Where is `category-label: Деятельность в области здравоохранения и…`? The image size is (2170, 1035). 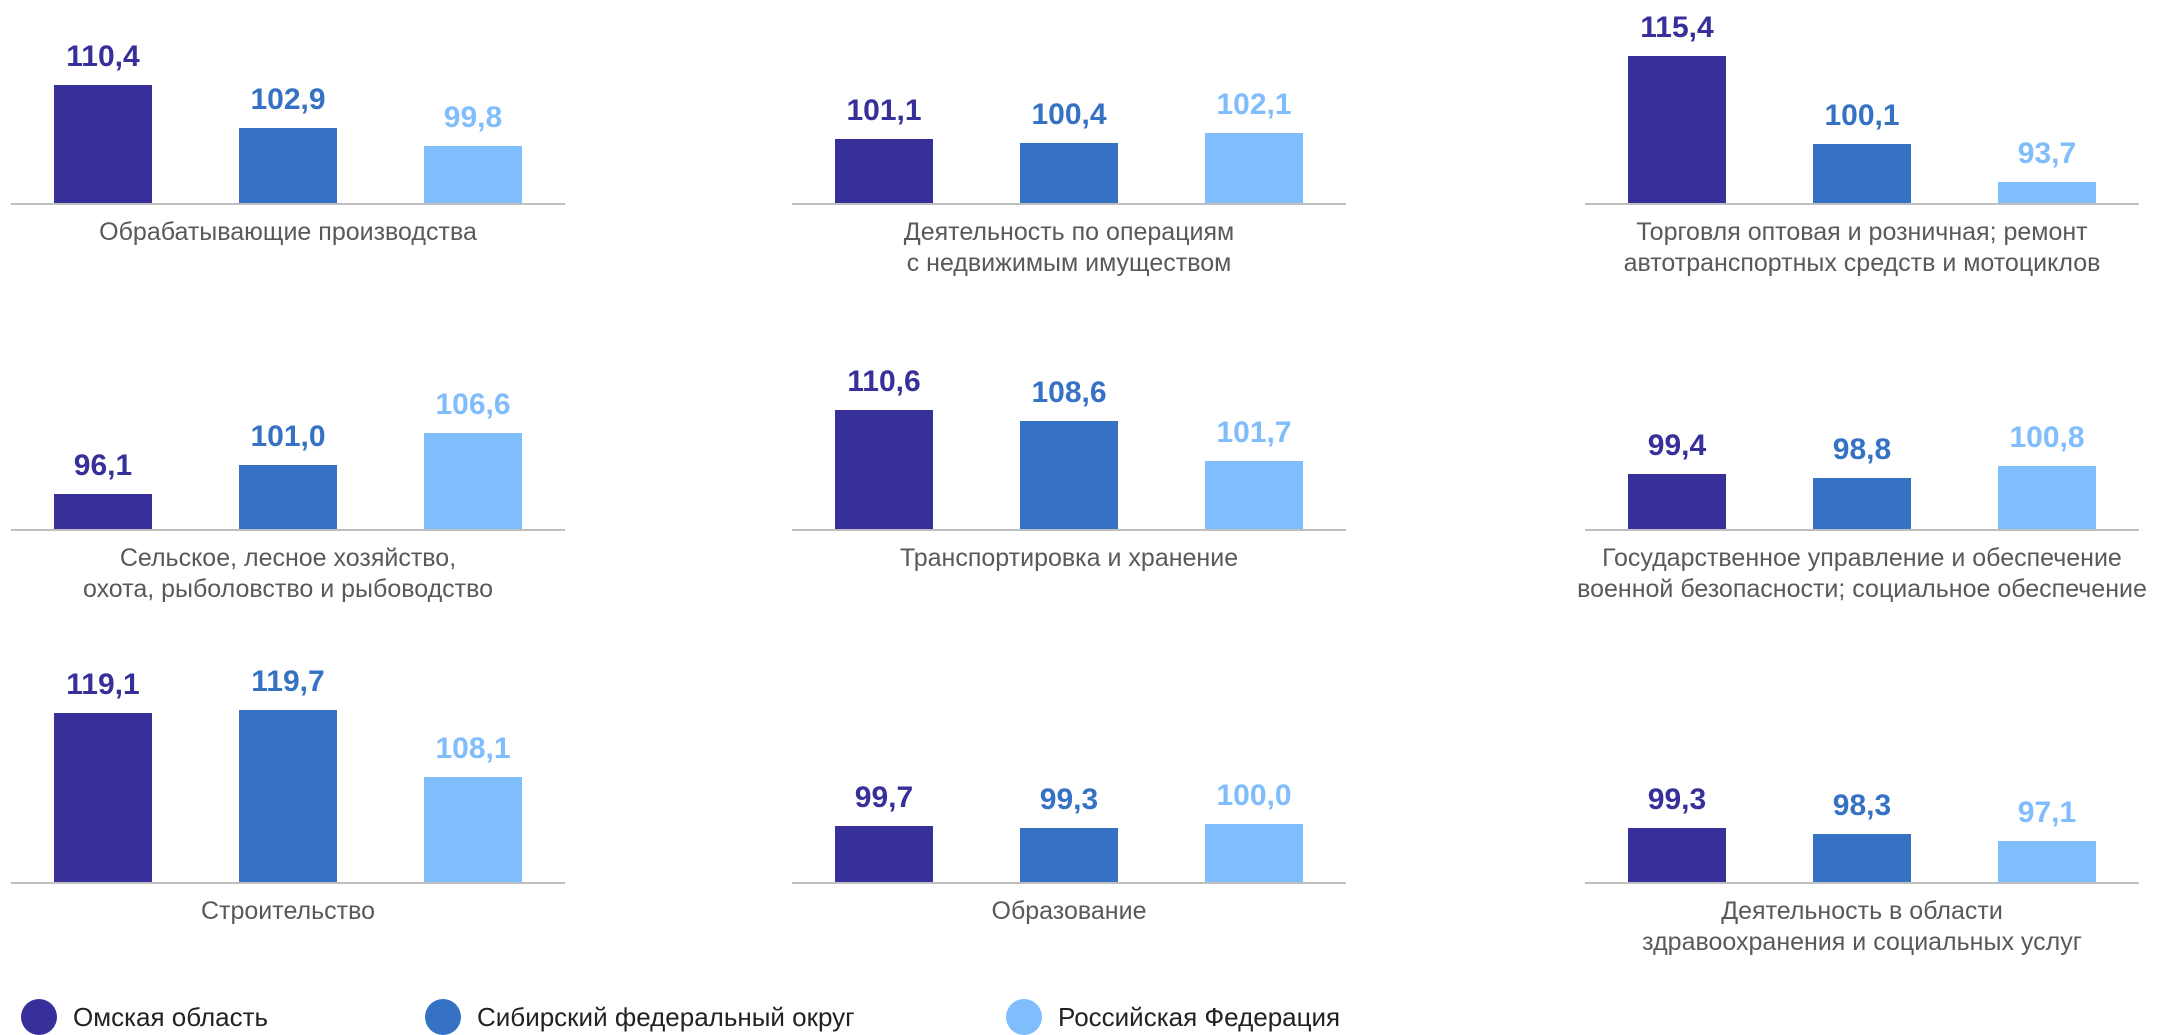 category-label: Деятельность в области здравоохранения и… is located at coordinates (1862, 926).